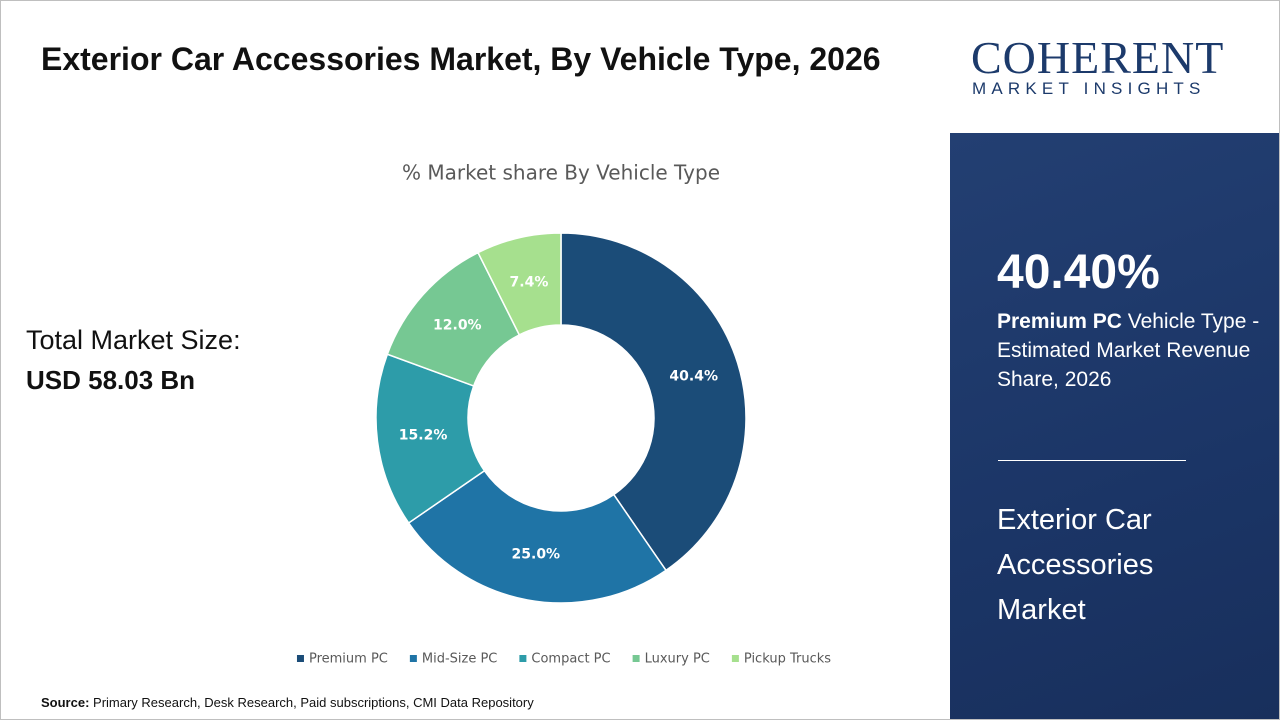  What do you see at coordinates (1092, 460) in the screenshot?
I see `divider` at bounding box center [1092, 460].